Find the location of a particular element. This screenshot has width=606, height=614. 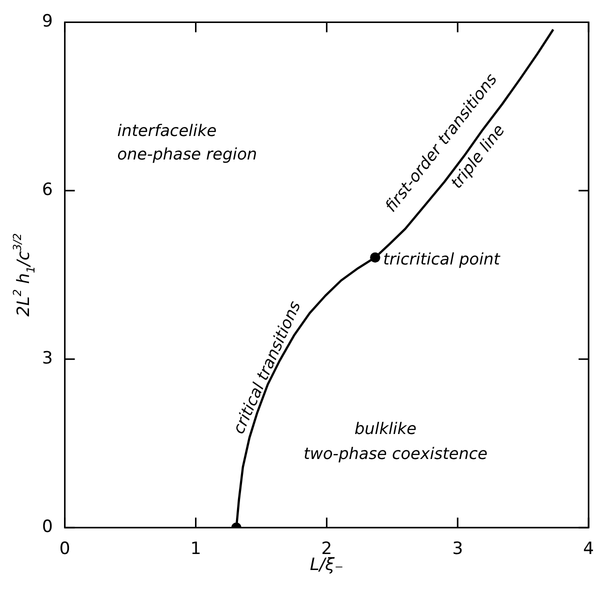

x-tick-label: 4 is located at coordinates (588, 549).